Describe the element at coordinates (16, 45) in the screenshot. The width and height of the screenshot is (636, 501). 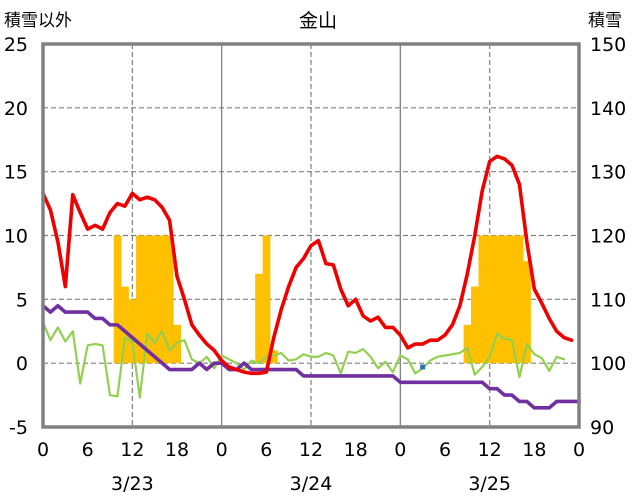
I see `left-tick-label: 25` at that location.